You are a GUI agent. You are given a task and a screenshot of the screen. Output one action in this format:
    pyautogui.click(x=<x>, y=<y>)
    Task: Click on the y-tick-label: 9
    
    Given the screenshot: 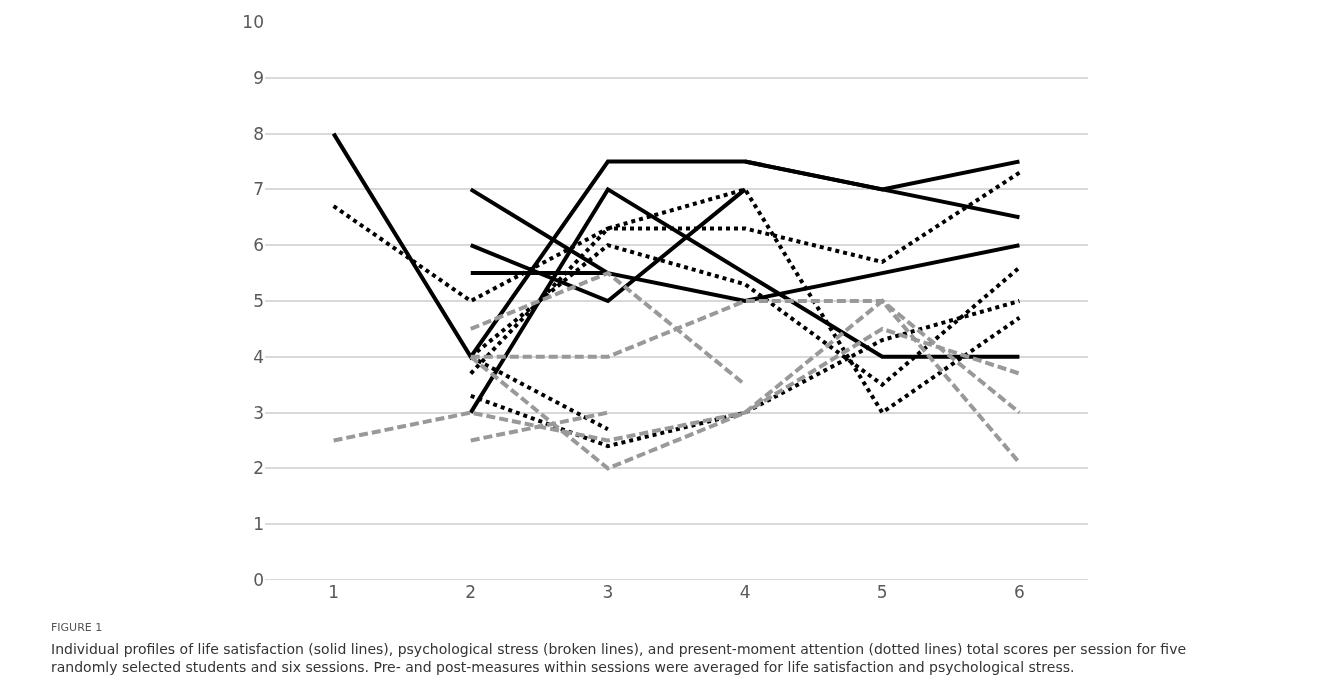 What is the action you would take?
    pyautogui.click(x=258, y=77)
    